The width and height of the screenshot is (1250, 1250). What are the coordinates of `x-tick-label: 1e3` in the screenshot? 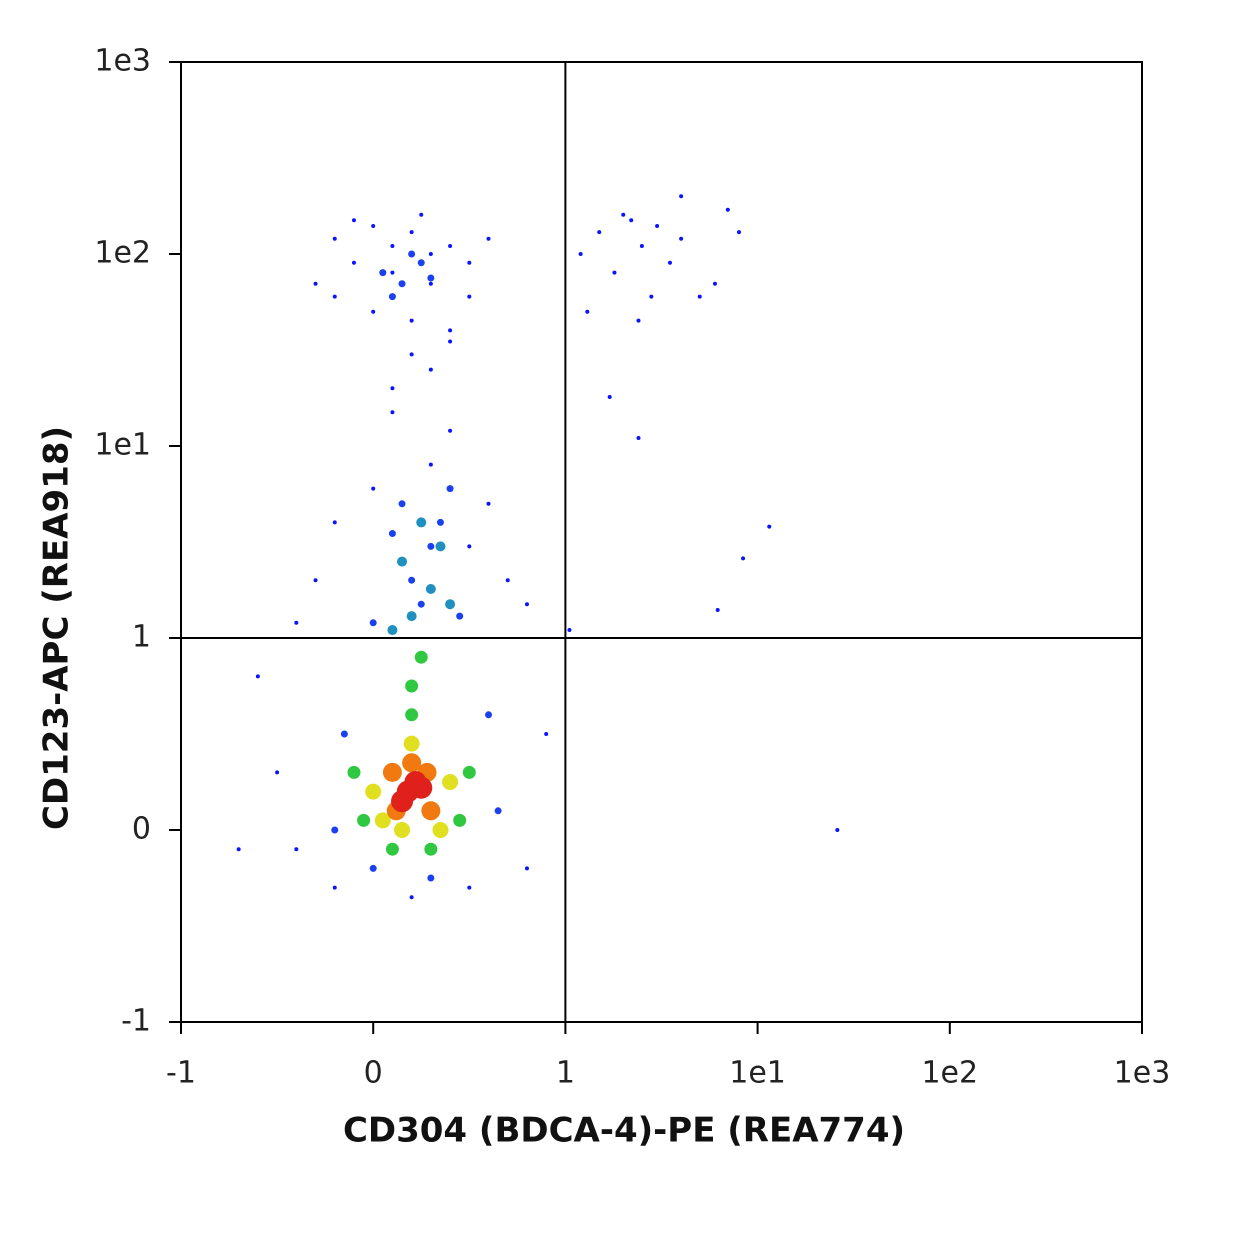 It's located at (1142, 1073).